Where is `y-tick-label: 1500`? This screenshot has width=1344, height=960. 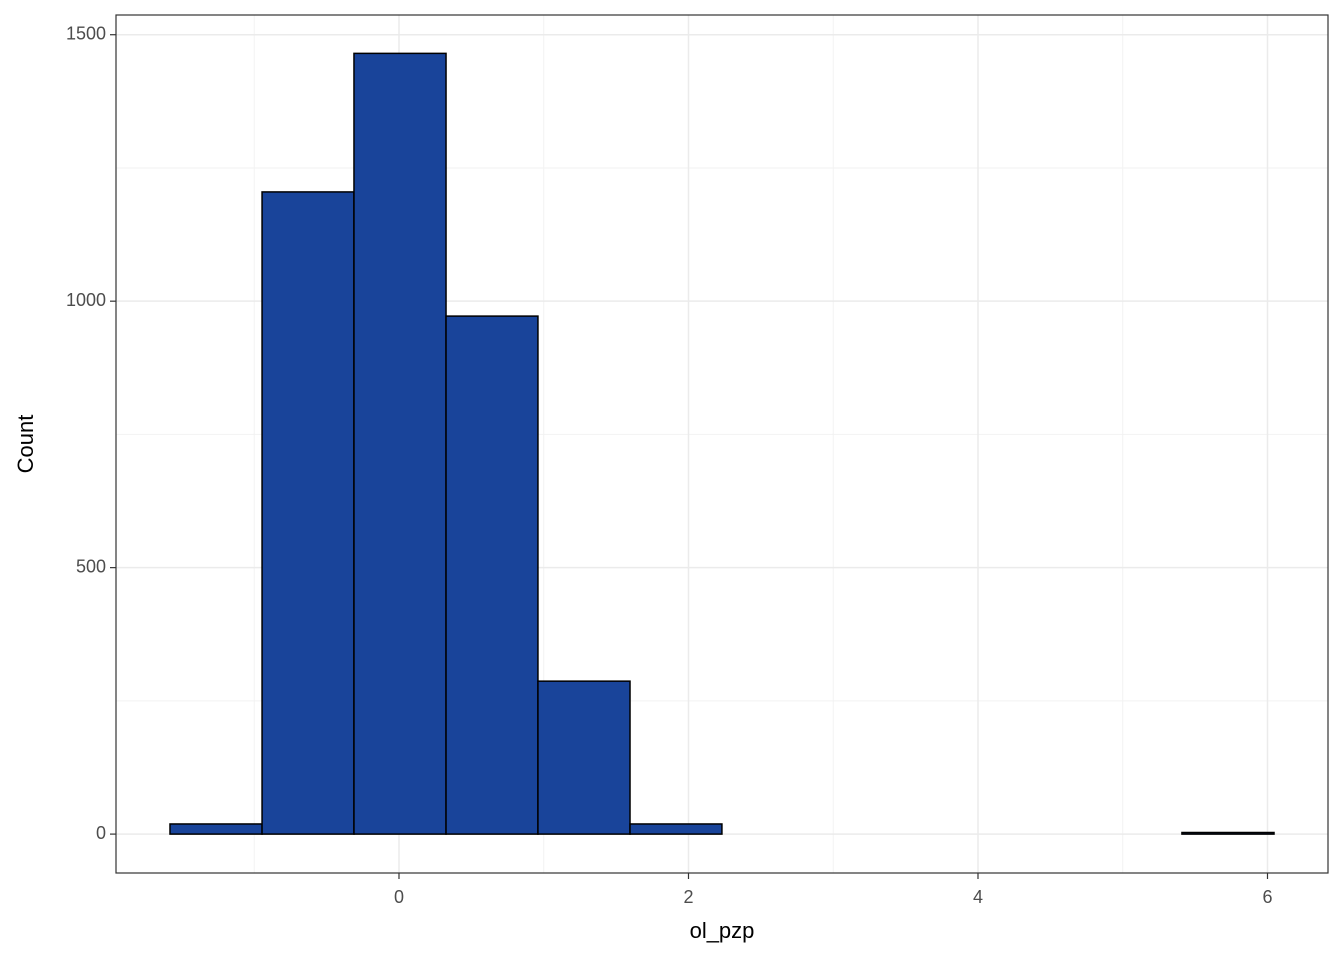
y-tick-label: 1500 is located at coordinates (86, 33).